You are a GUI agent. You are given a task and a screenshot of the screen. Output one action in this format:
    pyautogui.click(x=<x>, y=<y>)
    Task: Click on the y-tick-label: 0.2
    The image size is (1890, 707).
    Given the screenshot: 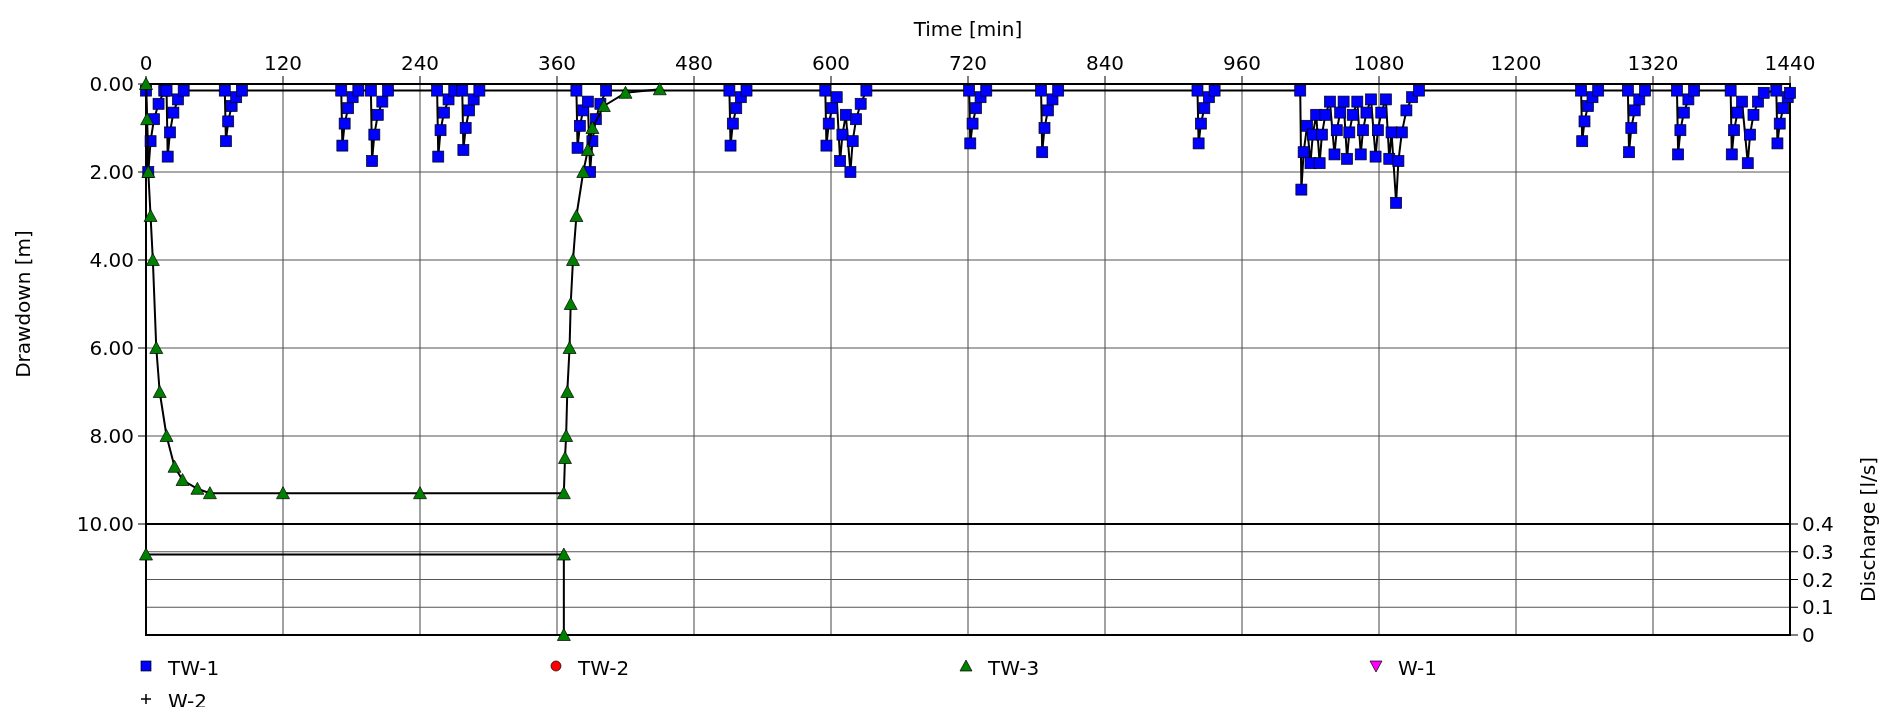 What is the action you would take?
    pyautogui.click(x=1818, y=579)
    